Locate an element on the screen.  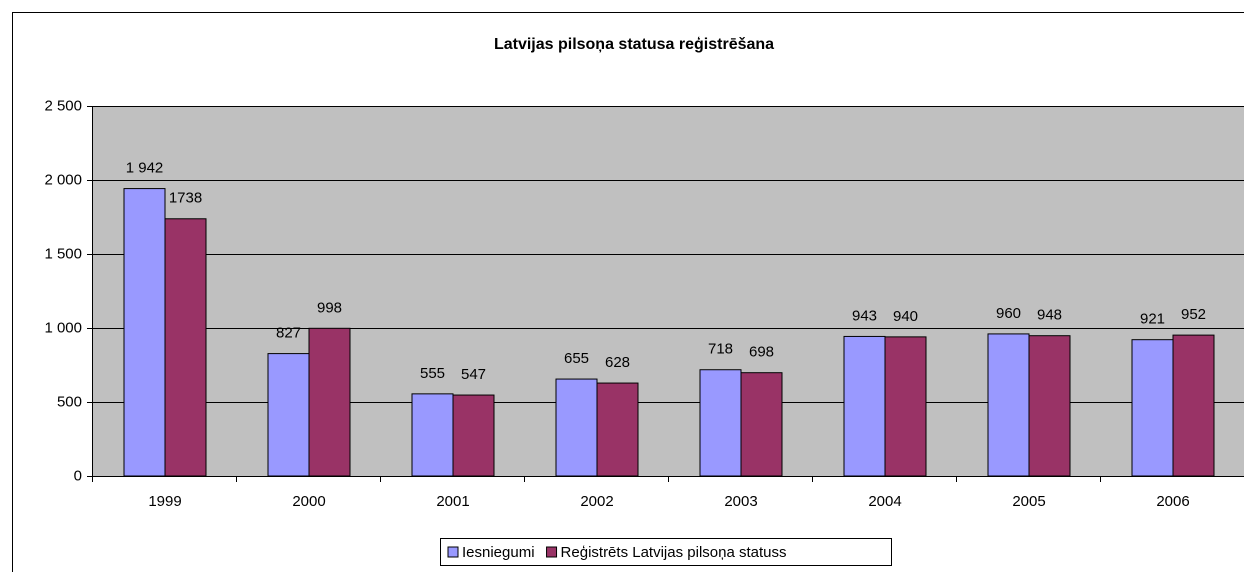
x-tick-label: 2000 is located at coordinates (308, 501).